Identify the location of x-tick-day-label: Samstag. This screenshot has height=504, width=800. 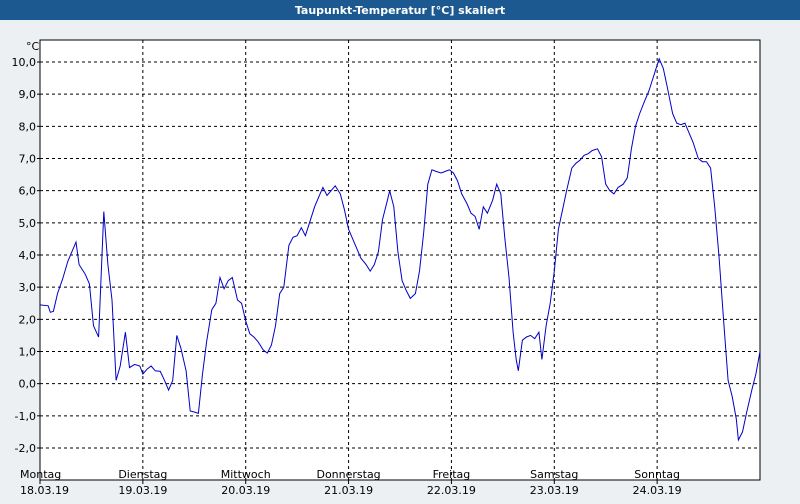
(554, 474).